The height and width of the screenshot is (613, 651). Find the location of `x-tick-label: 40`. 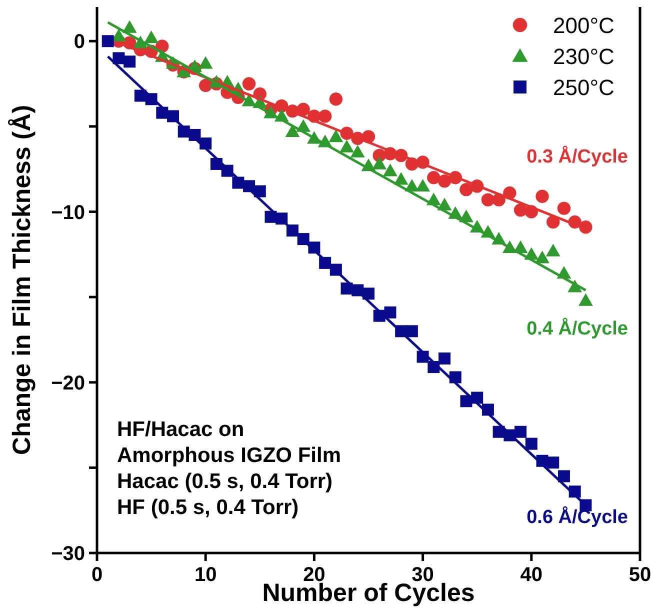

x-tick-label: 40 is located at coordinates (531, 575).